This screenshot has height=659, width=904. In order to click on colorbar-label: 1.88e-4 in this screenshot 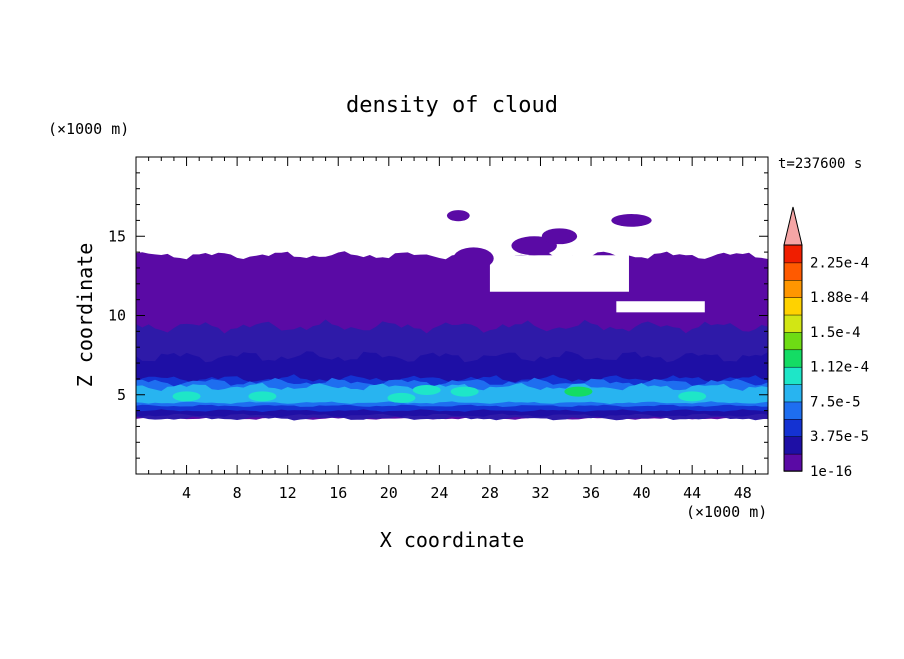, I will do `click(839, 298)`.